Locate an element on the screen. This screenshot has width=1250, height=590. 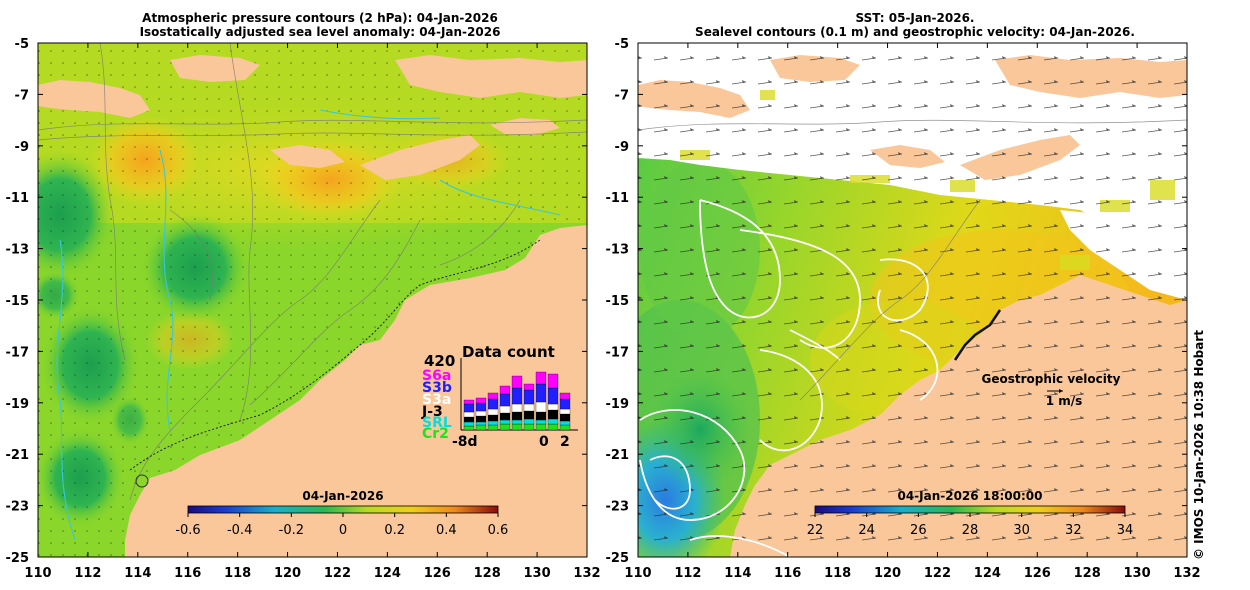
left-colorbar-tick: 0.6 is located at coordinates (498, 530).